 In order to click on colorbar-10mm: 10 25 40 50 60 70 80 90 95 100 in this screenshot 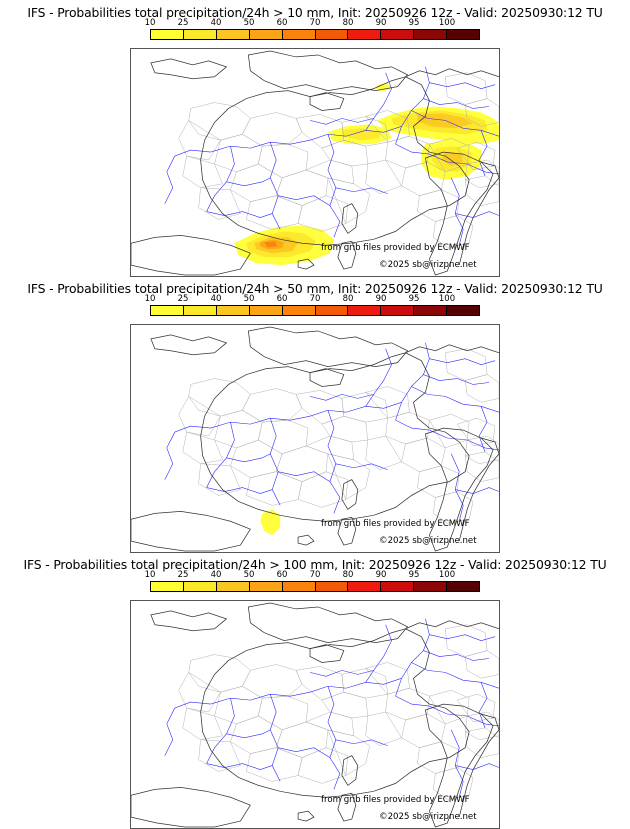, I will do `click(312, 29)`.